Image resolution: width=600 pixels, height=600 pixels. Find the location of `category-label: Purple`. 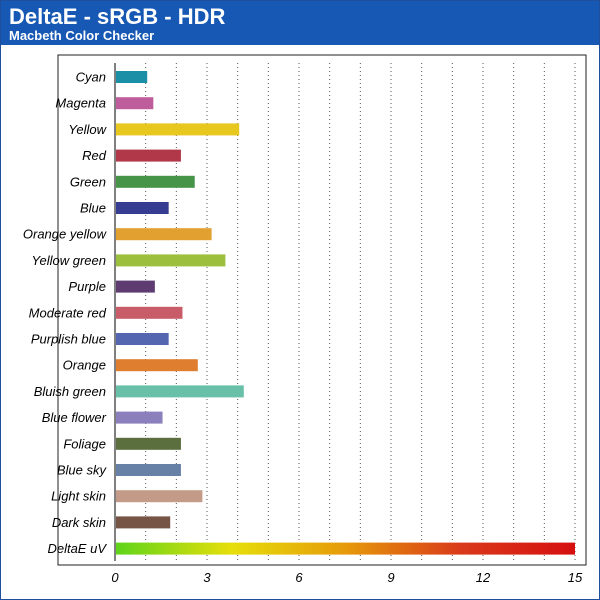

category-label: Purple is located at coordinates (87, 286).